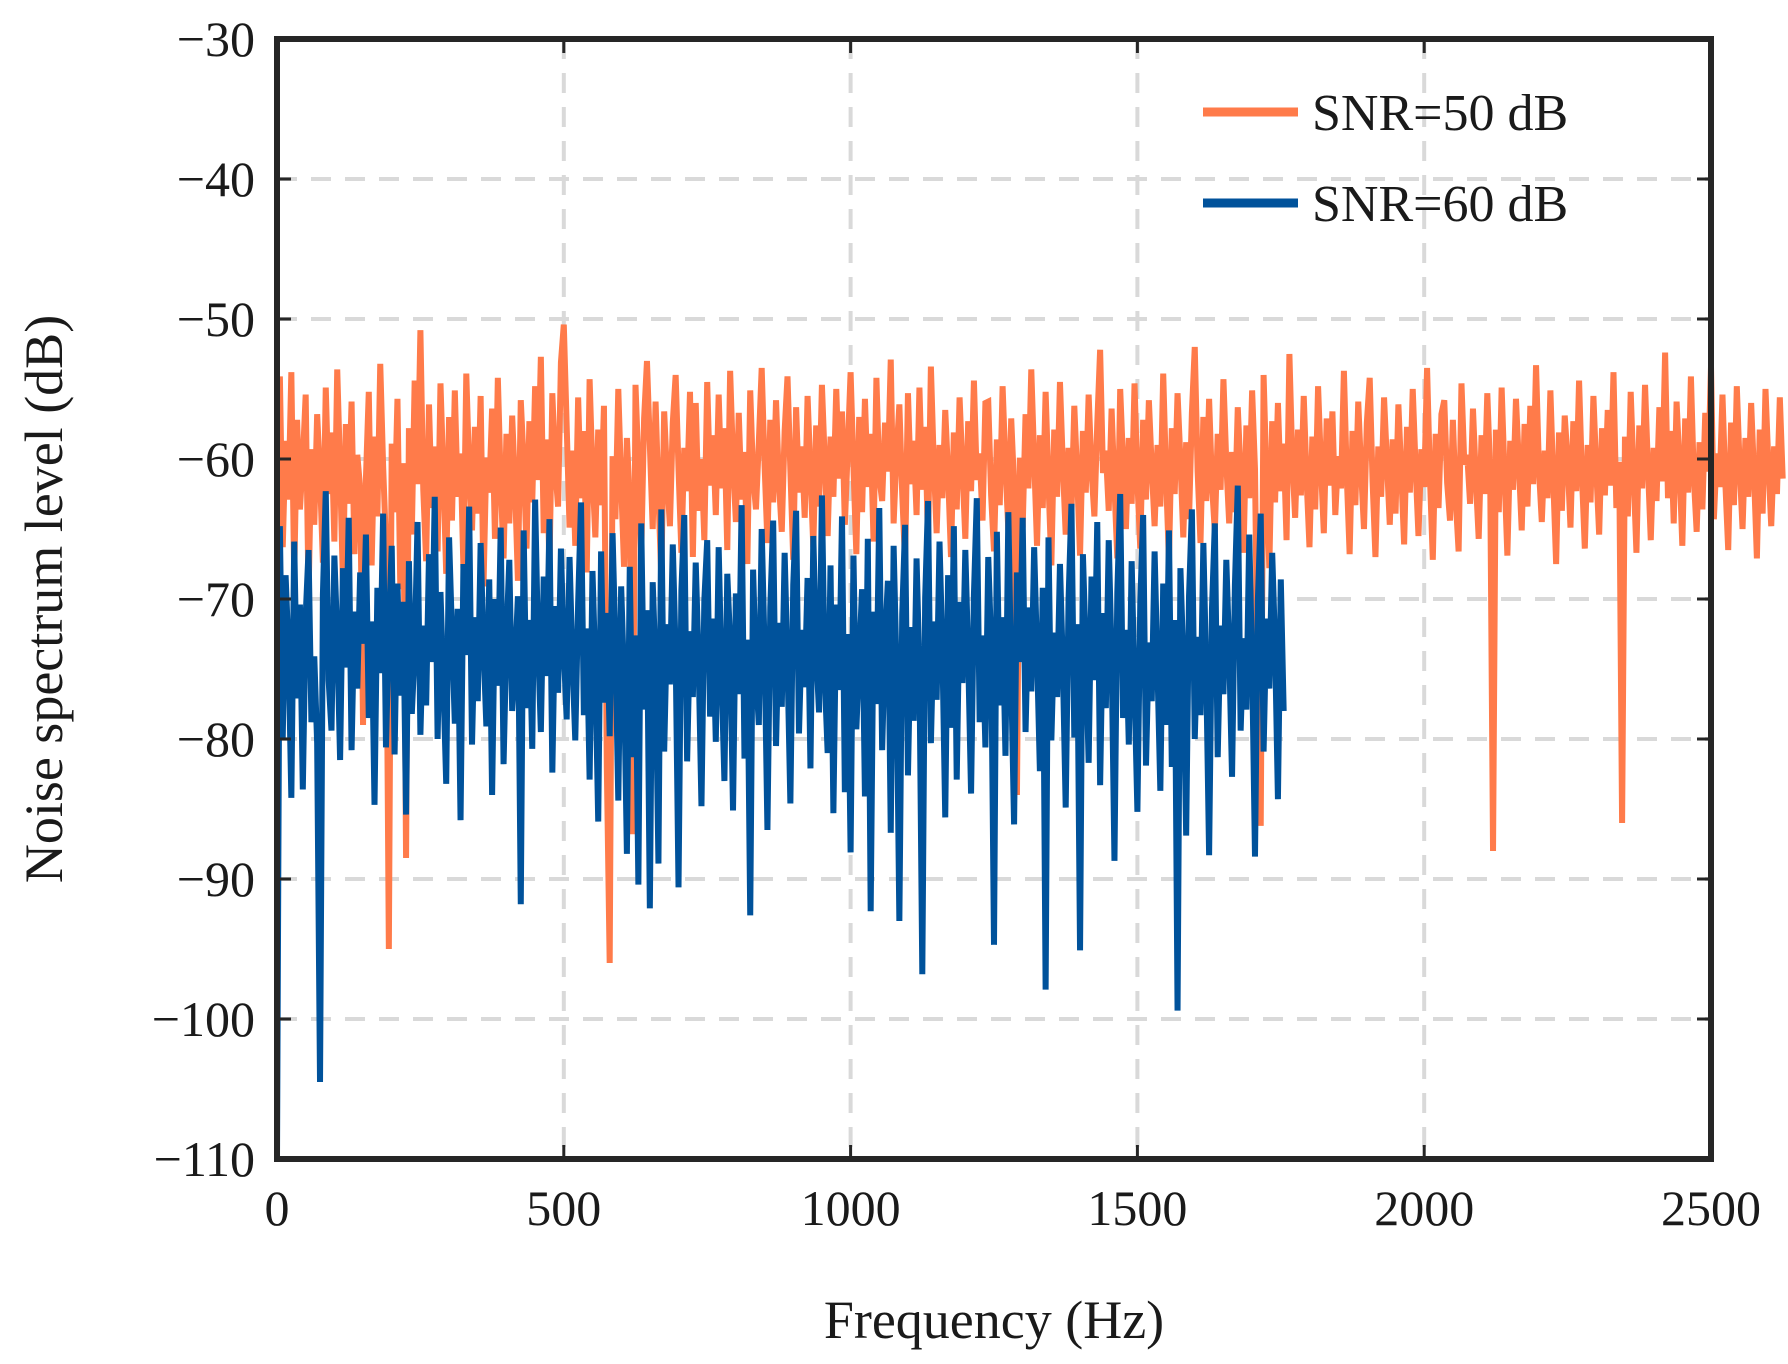  What do you see at coordinates (204, 1159) in the screenshot?
I see `y-tick-label: −110` at bounding box center [204, 1159].